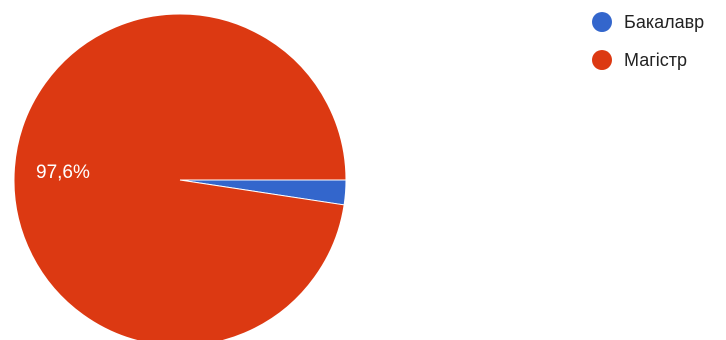 This screenshot has height=340, width=726. I want to click on legend-item-1: Бакалавр, so click(648, 22).